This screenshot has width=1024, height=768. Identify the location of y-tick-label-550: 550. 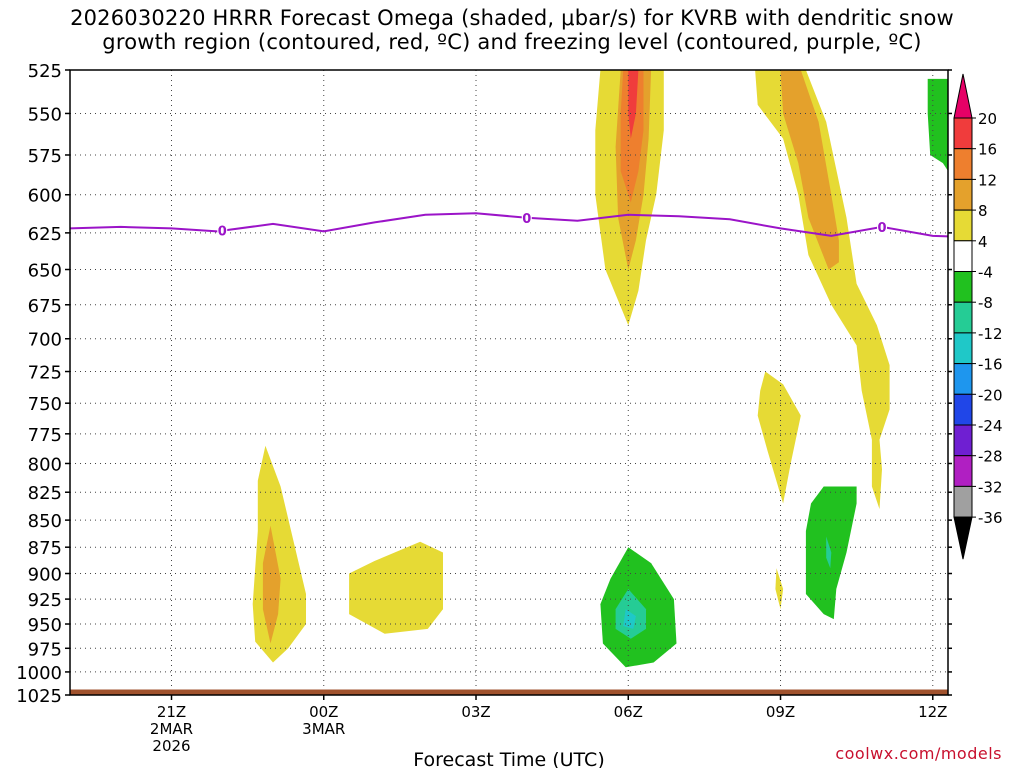
(45, 114).